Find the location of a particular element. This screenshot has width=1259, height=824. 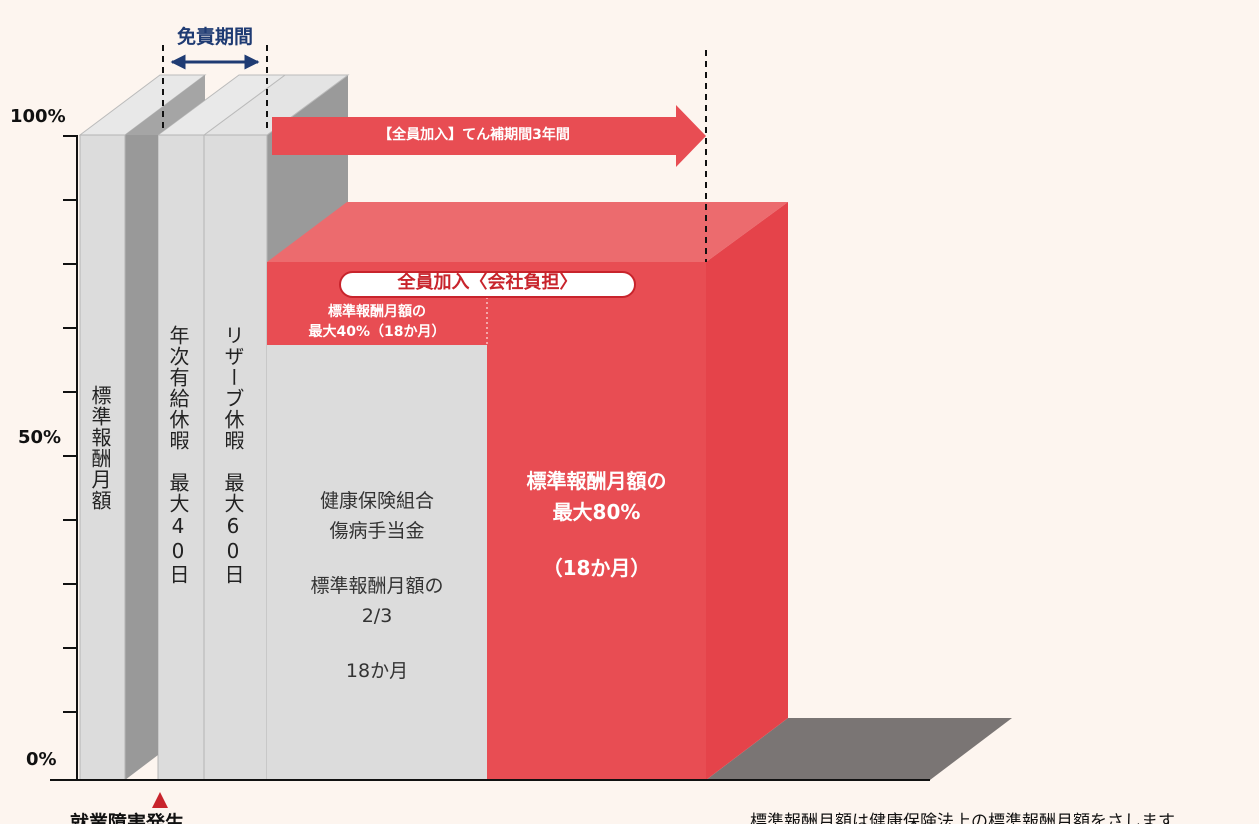

red-top is located at coordinates (527, 232).